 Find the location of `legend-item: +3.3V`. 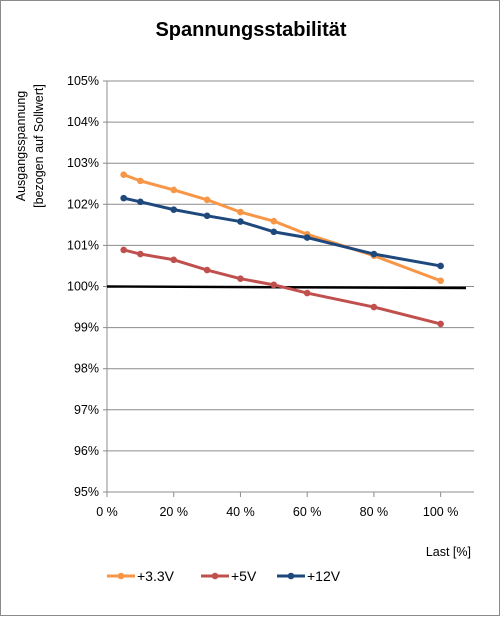

legend-item: +3.3V is located at coordinates (141, 576).